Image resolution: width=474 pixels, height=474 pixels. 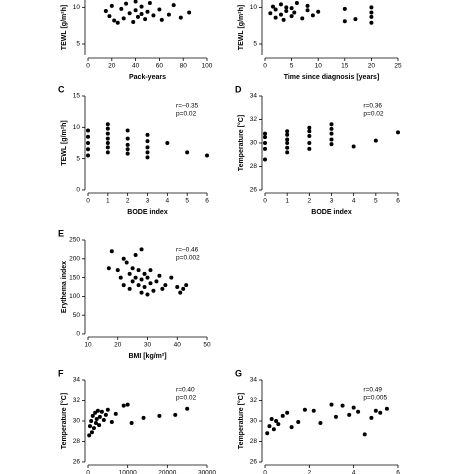 What do you see at coordinates (61, 233) in the screenshot?
I see `panel-label: E` at bounding box center [61, 233].